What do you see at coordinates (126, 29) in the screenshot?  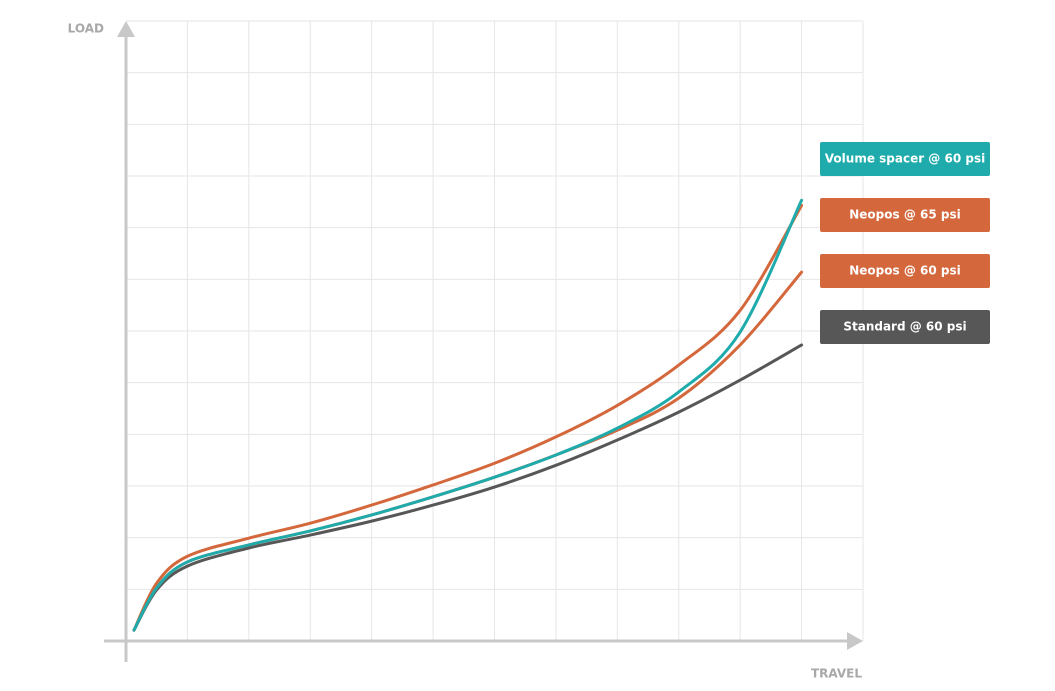 I see `y-axis-arrow` at bounding box center [126, 29].